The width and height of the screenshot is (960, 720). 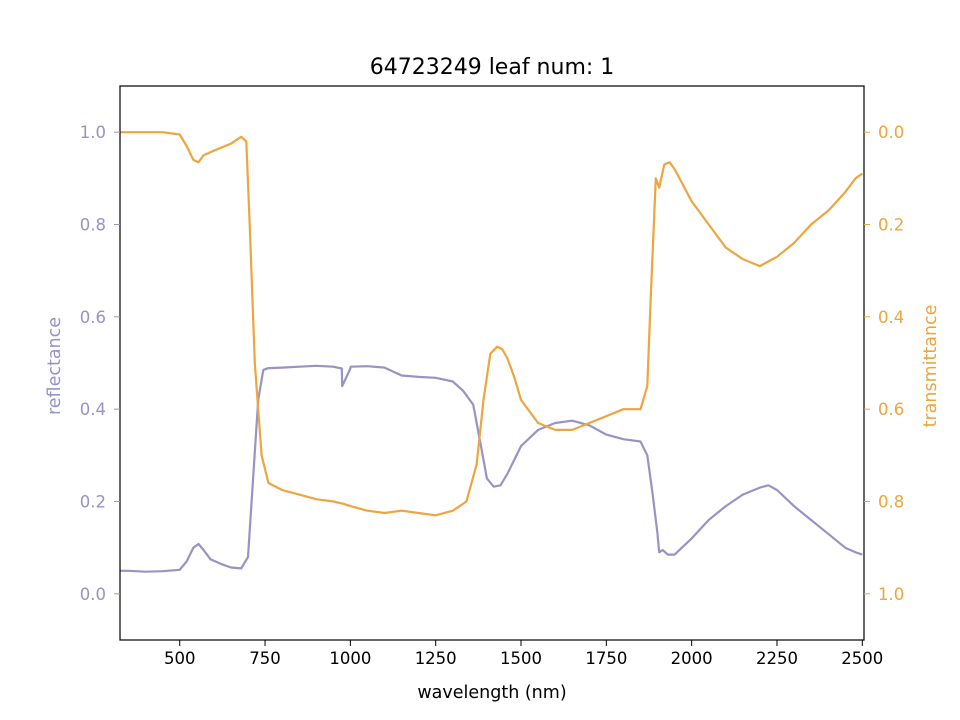 I want to click on y-axis-left: 0.0 0.2 0.4 0.6 0.8 1.0, so click(x=100, y=363).